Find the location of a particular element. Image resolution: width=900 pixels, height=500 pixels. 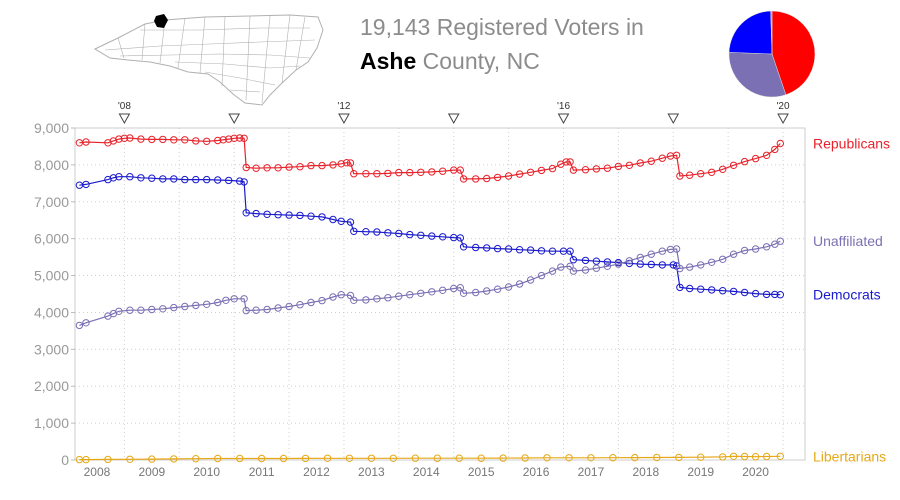

series-line is located at coordinates (430, 283).